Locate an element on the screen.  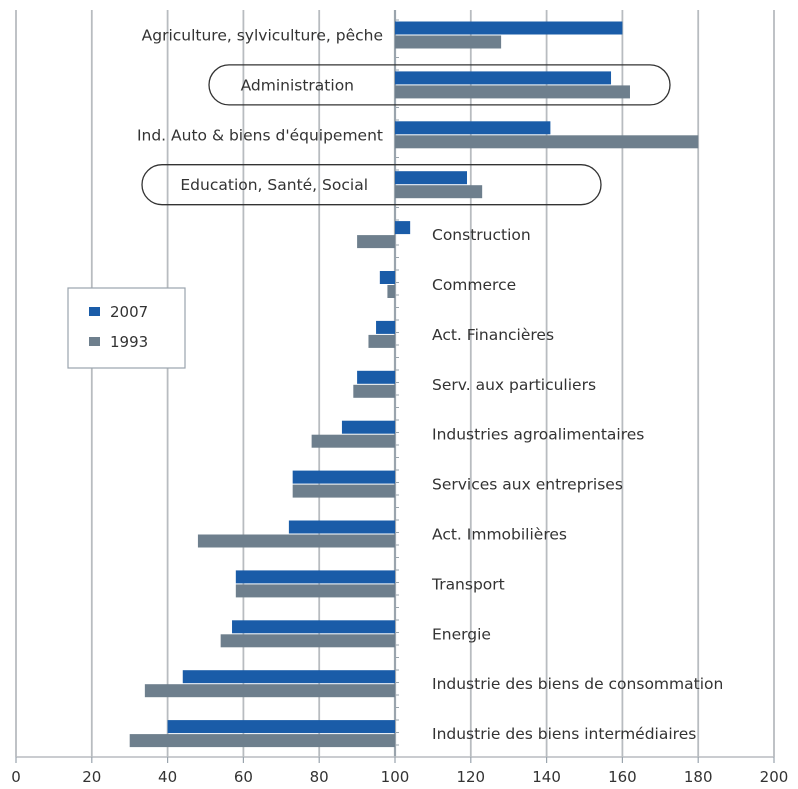
legend-box is located at coordinates (126, 328).